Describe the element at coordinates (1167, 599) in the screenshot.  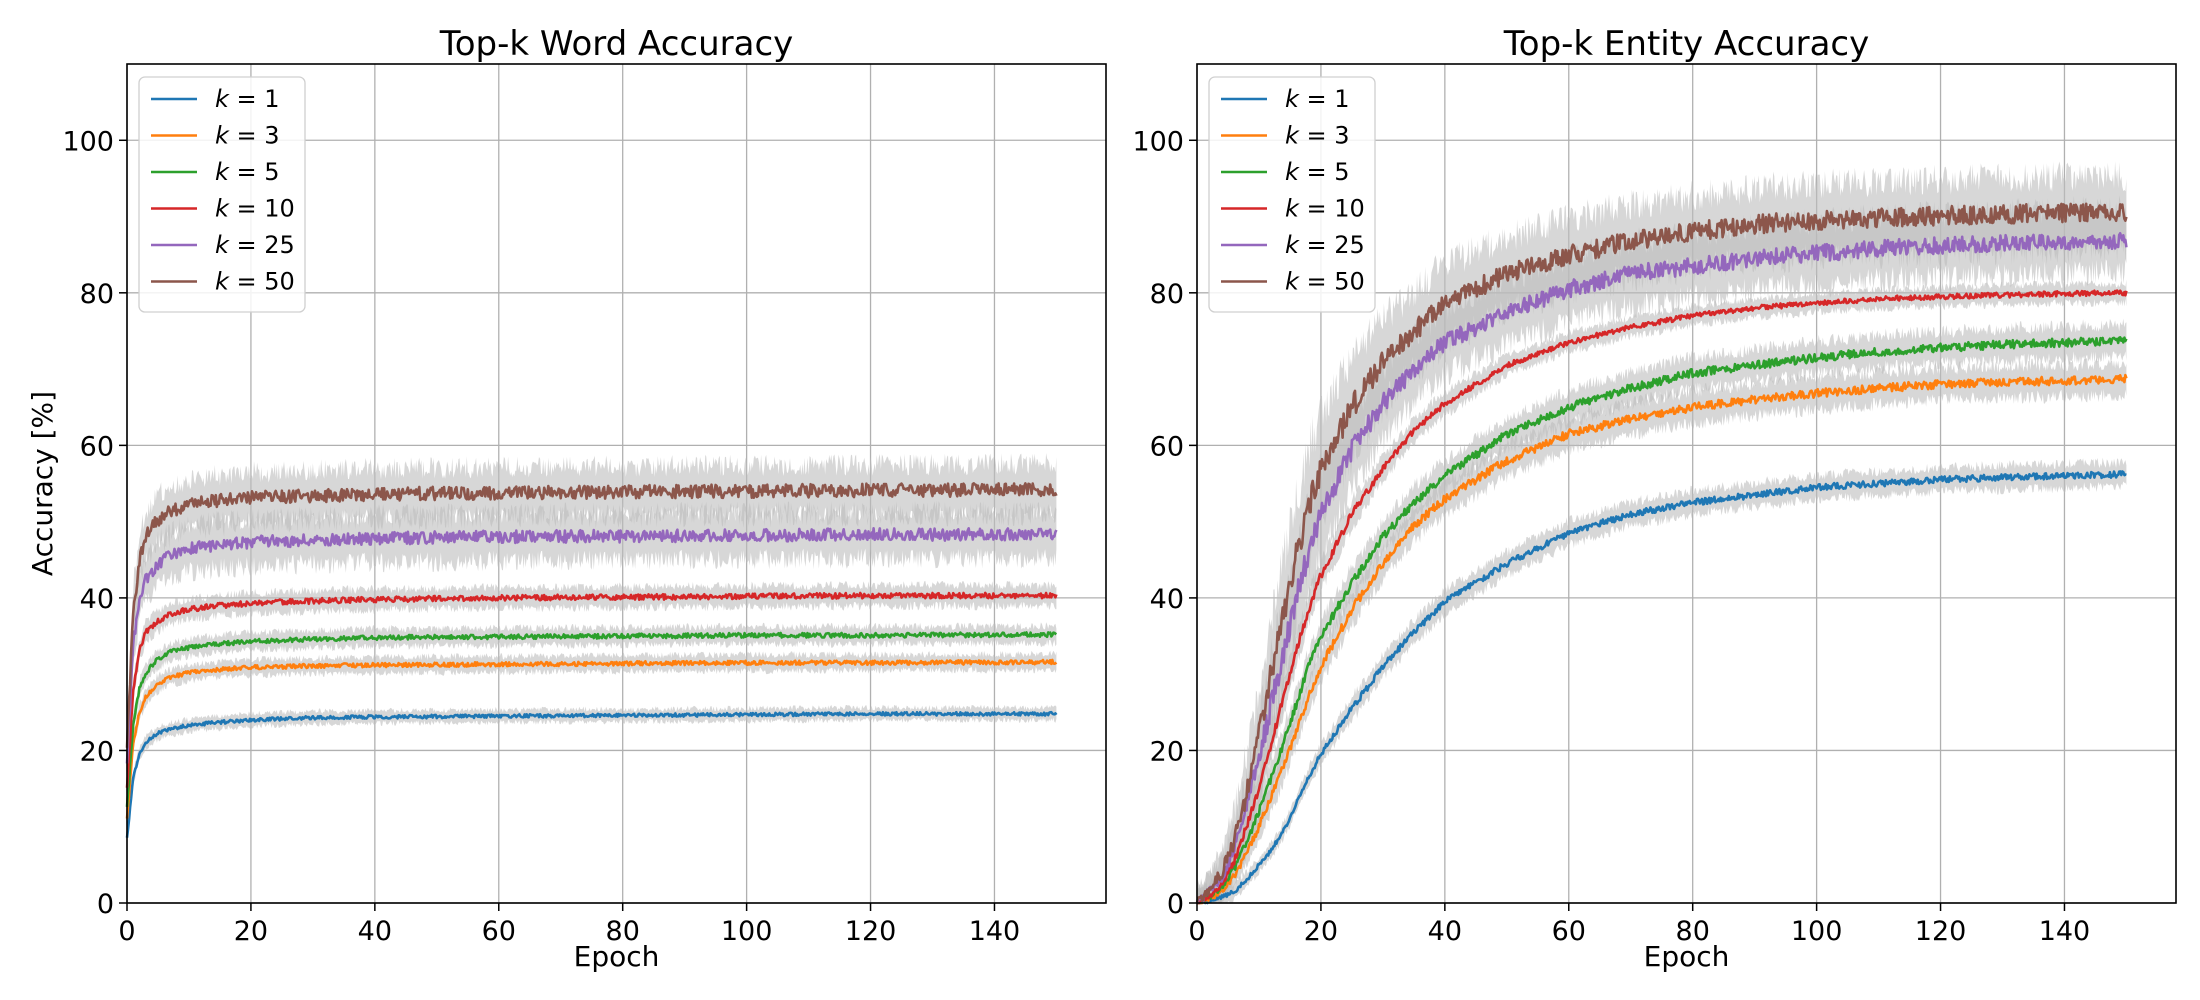
I see `y-tick-label: 40` at that location.